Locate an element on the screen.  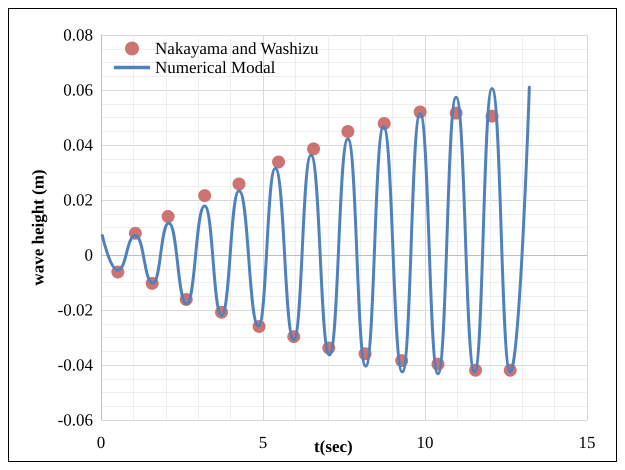
y-tick-label: -0.06 is located at coordinates (75, 420).